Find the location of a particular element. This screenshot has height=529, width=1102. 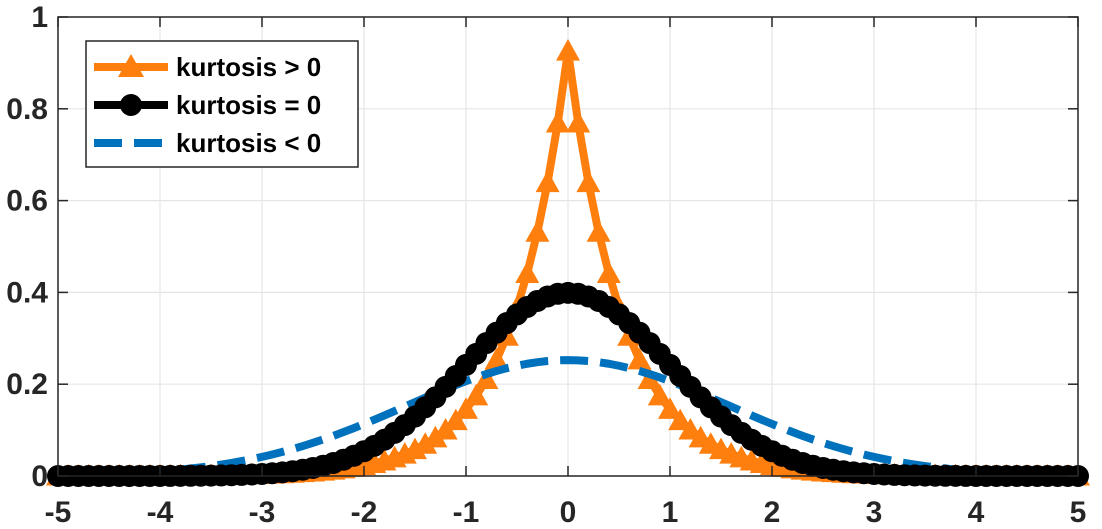

y-tick-label: 1 is located at coordinates (39, 17).